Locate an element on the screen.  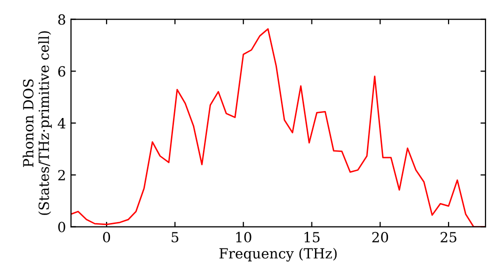
y-tick-label: 6 is located at coordinates (62, 71).